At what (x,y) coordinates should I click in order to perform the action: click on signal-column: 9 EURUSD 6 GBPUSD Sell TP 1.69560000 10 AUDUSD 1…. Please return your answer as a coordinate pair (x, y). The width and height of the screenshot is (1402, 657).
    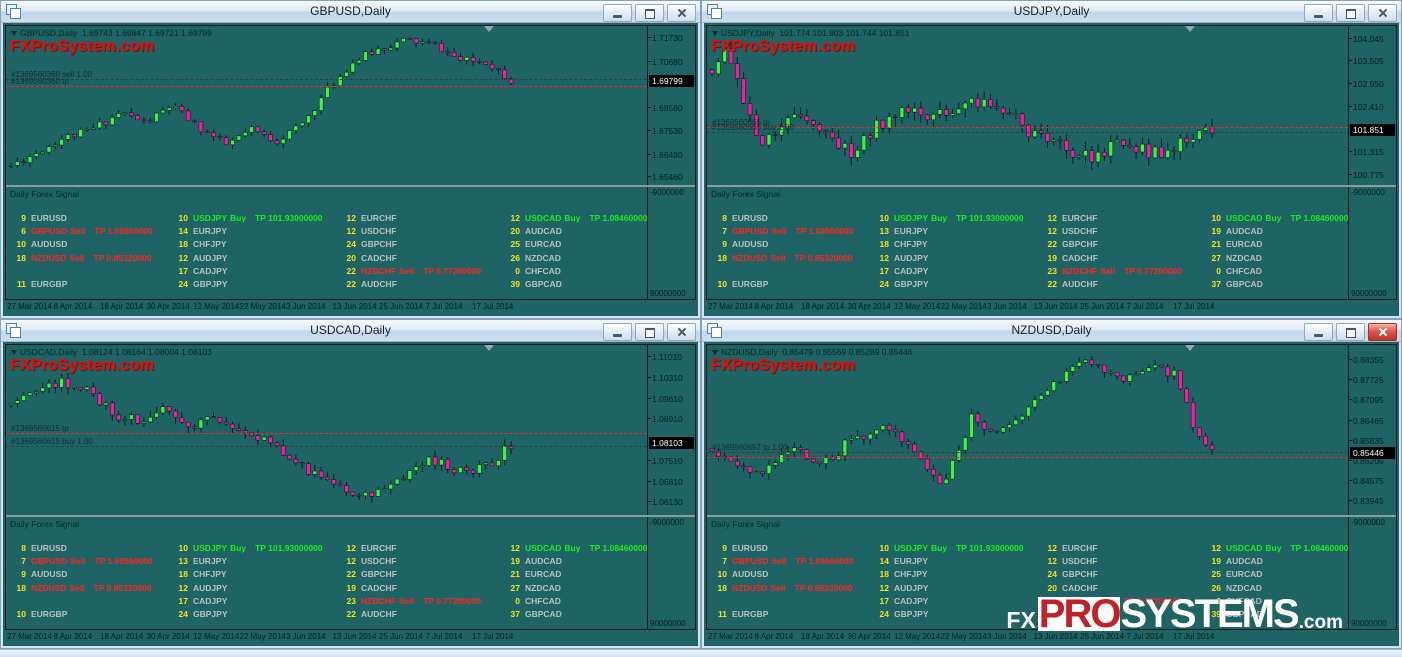
    Looking at the image, I should click on (82, 251).